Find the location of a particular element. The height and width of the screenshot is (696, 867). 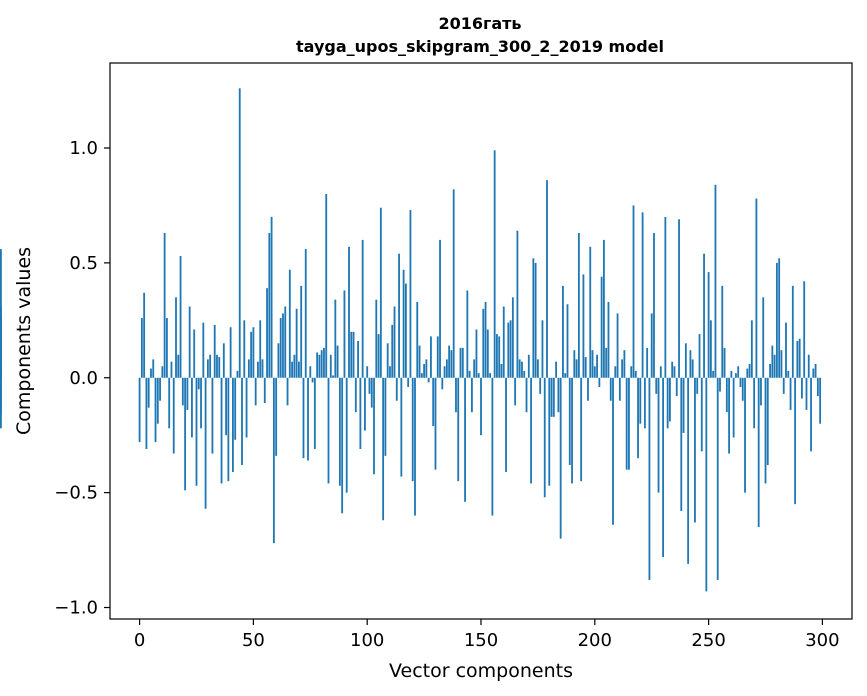

x-axis-label: Vector components is located at coordinates (481, 671).